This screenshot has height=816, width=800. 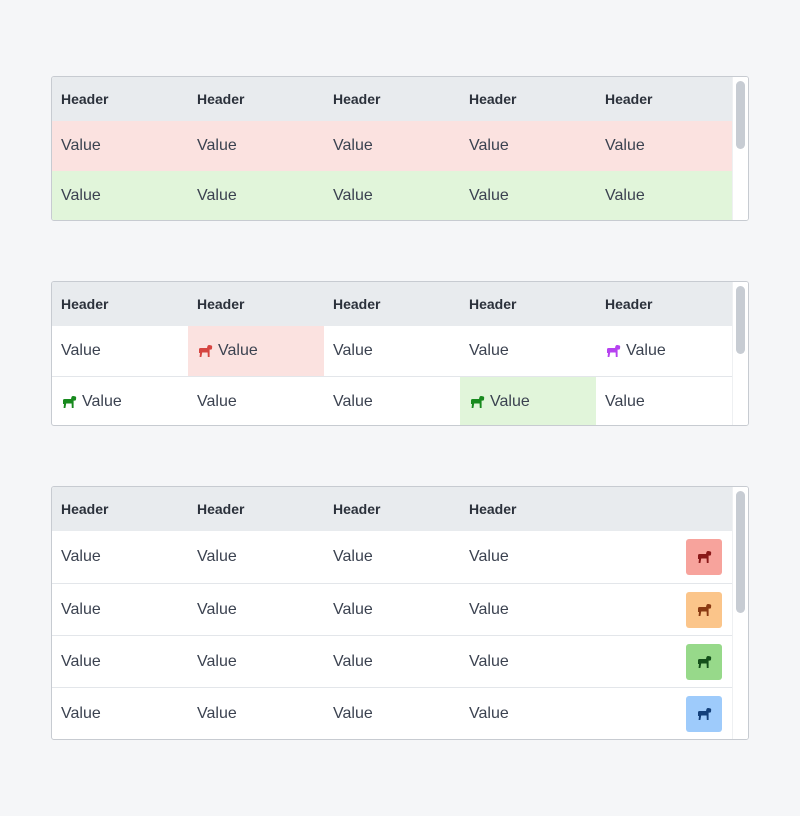 What do you see at coordinates (392, 195) in the screenshot?
I see `table-row-success: Value Value Value Value Value` at bounding box center [392, 195].